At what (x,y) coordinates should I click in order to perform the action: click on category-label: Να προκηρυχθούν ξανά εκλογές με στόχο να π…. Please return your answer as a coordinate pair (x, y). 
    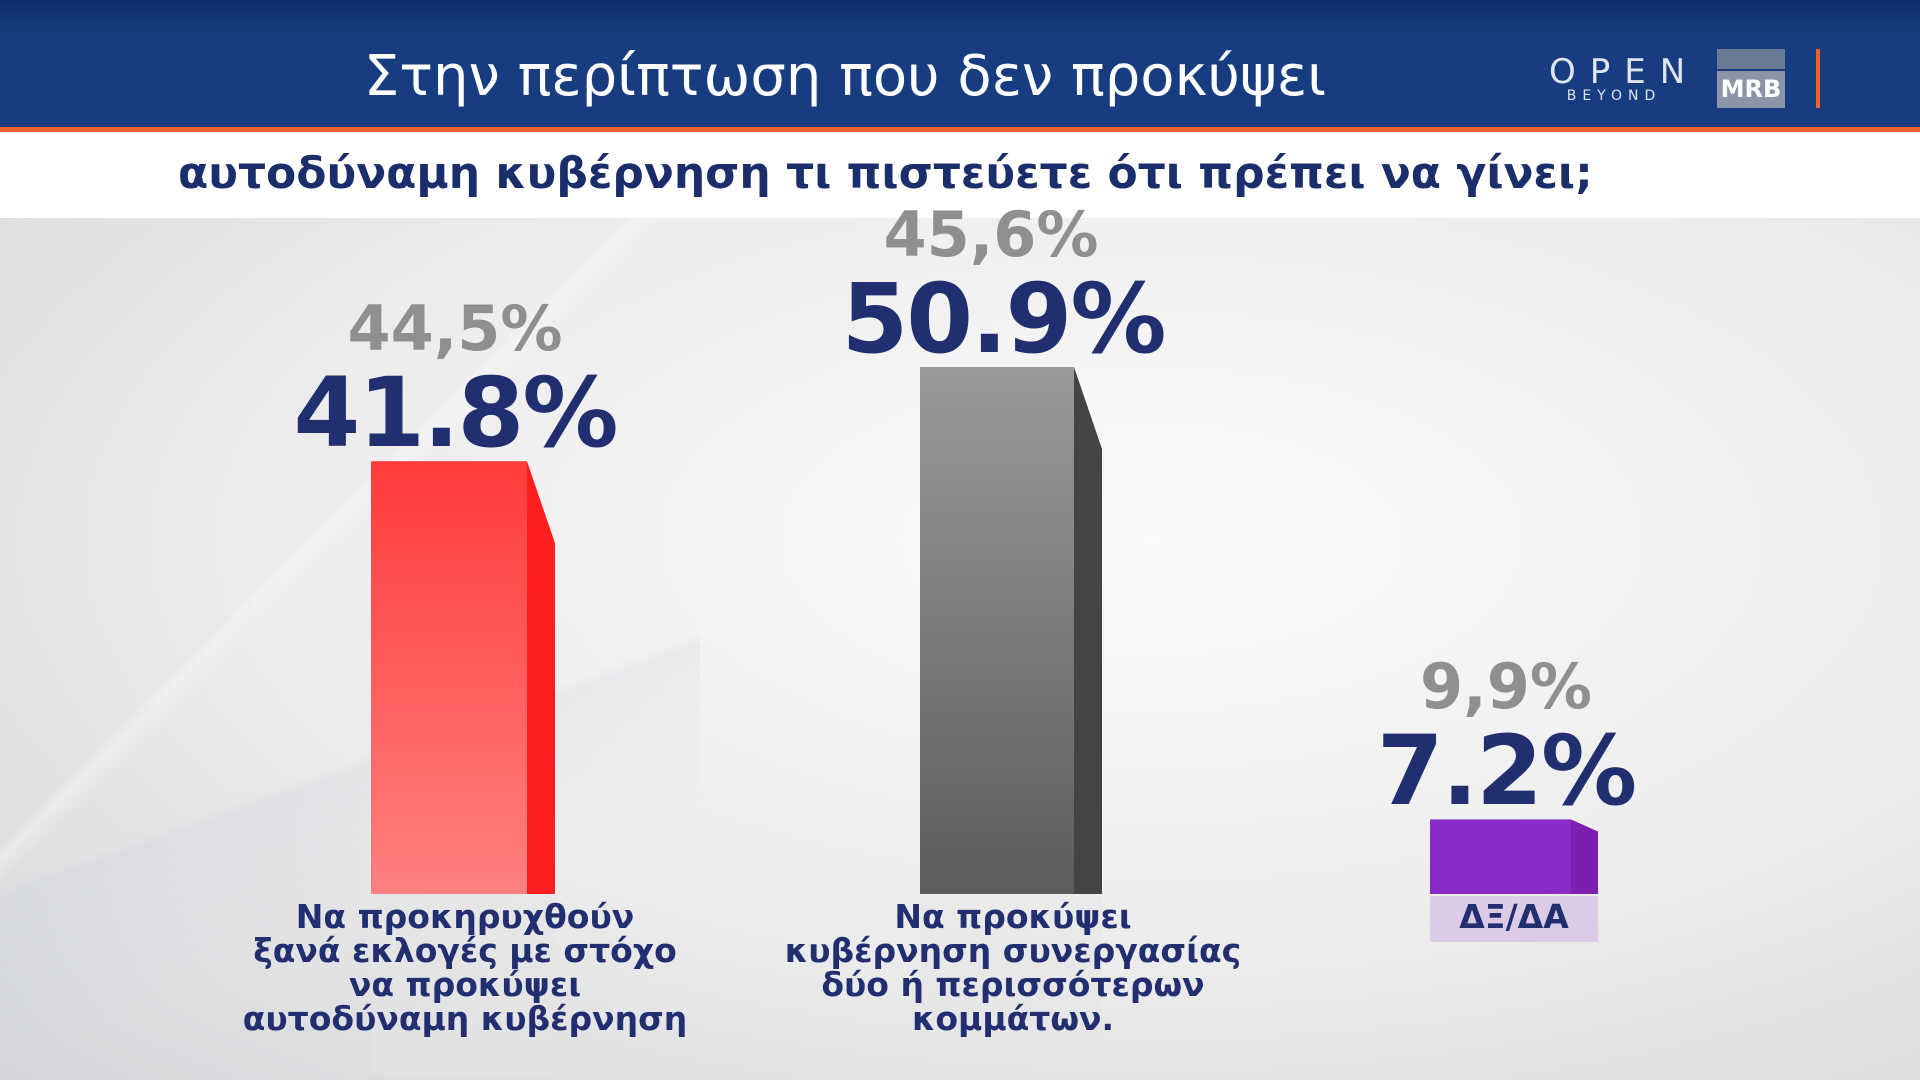
    Looking at the image, I should click on (465, 968).